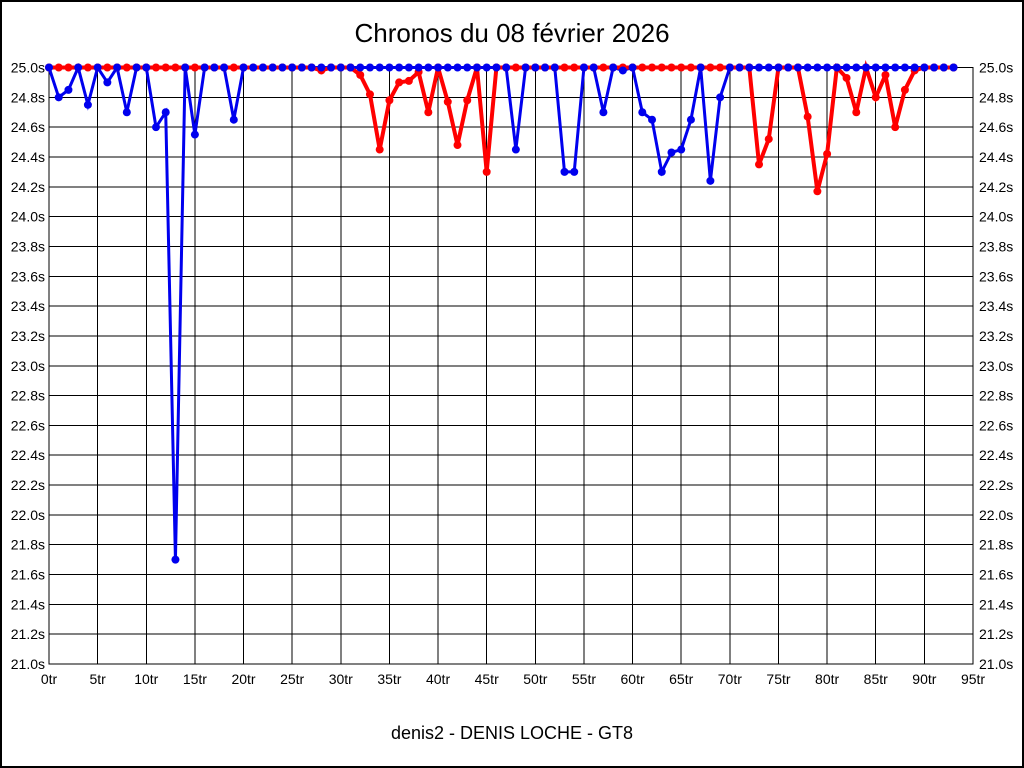 This screenshot has width=1024, height=768. What do you see at coordinates (243, 679) in the screenshot?
I see `x-tick-label: 20tr` at bounding box center [243, 679].